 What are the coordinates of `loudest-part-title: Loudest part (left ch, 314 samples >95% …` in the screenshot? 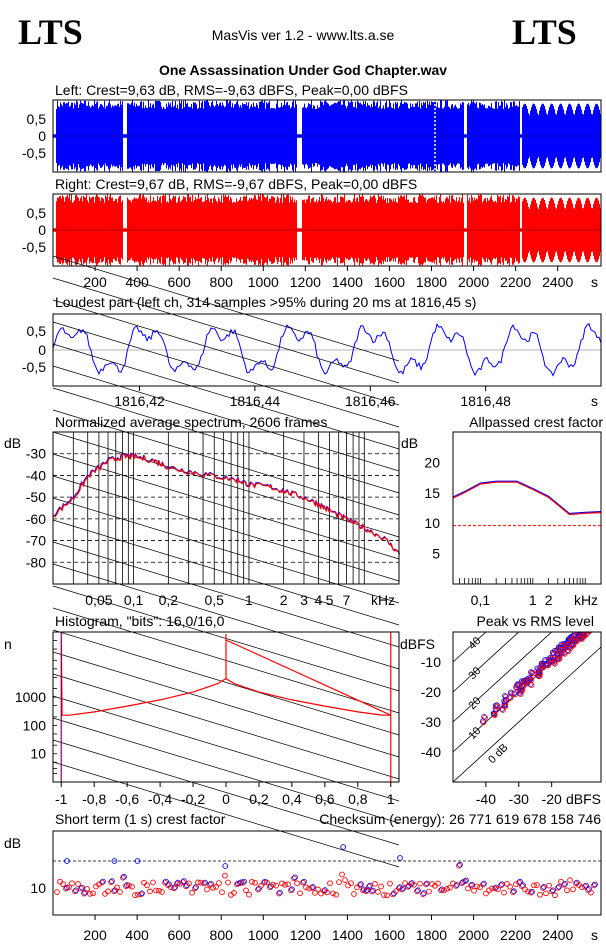 It's located at (265, 302).